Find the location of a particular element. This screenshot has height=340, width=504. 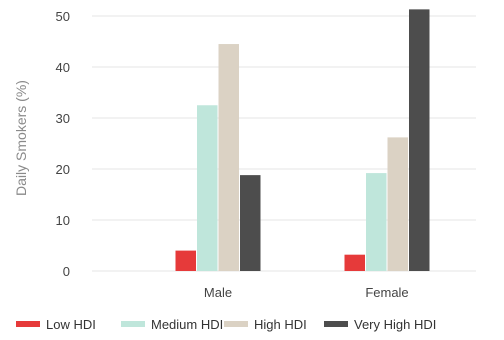

legend: Low HDI Medium HDI High HDI Very High HDI is located at coordinates (226, 324).